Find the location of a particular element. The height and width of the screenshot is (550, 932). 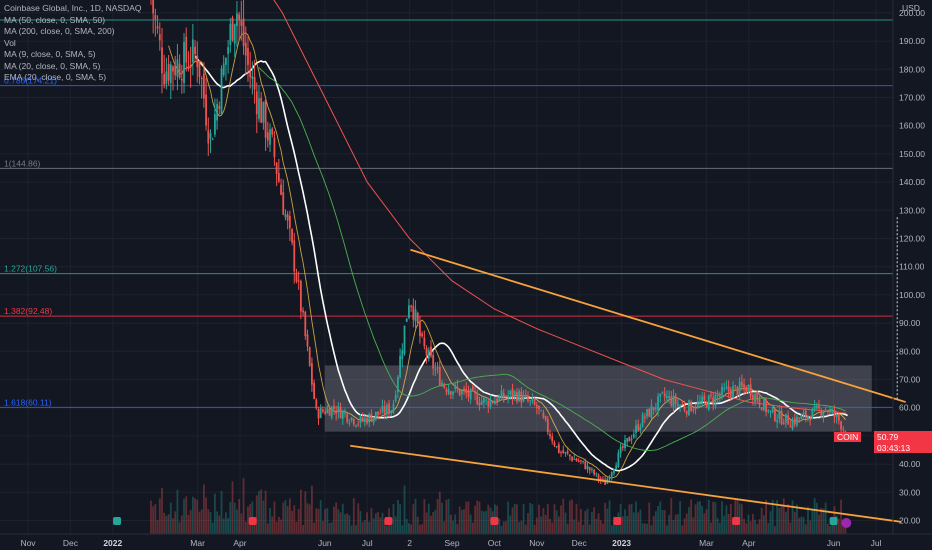

indicator-ma9: MA (9, close, 0, SMA, 5) is located at coordinates (50, 54).